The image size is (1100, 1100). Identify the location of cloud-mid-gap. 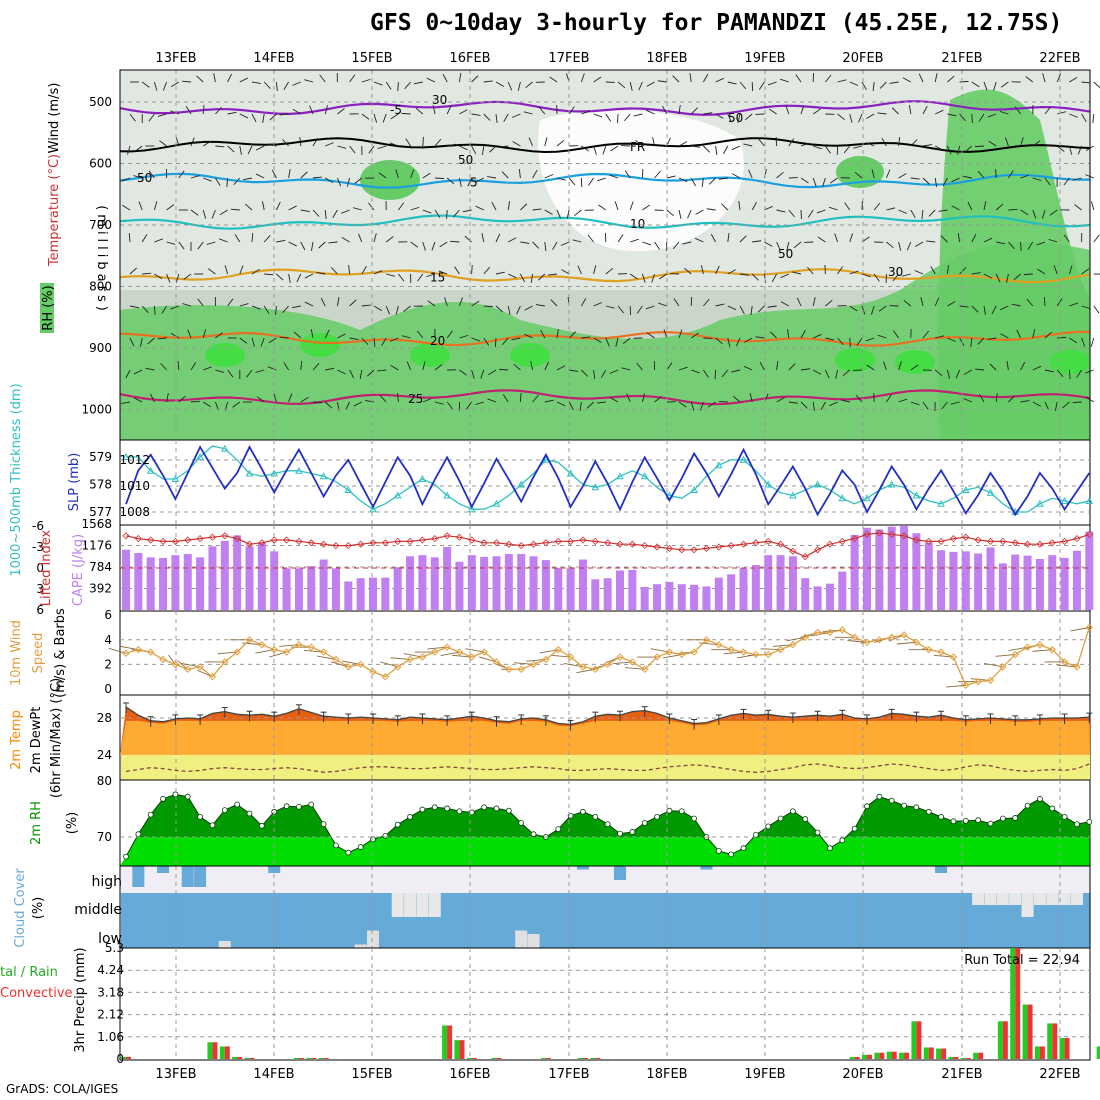
(410, 905).